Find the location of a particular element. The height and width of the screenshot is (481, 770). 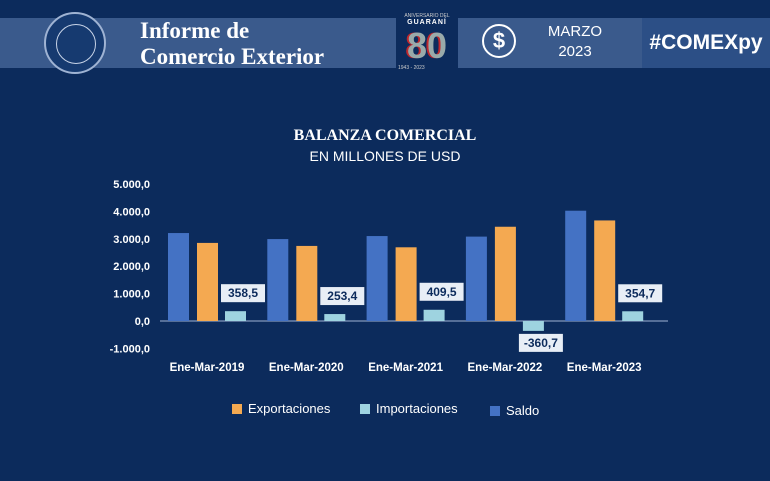

data-label: 358,5 is located at coordinates (243, 293).